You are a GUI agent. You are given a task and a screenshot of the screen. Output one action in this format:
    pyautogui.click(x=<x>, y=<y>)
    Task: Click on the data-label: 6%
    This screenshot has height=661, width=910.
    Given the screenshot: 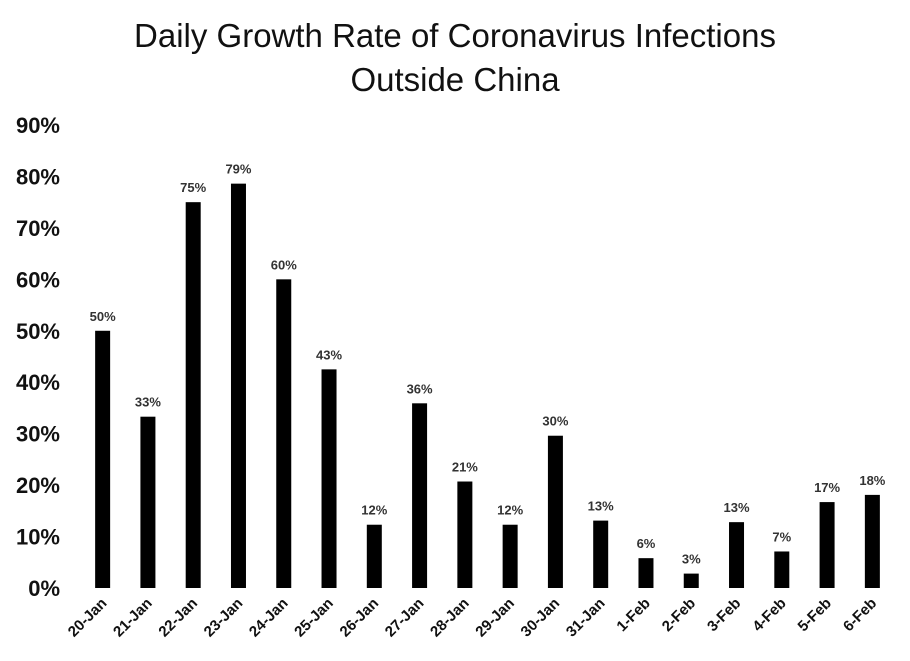 What is the action you would take?
    pyautogui.click(x=646, y=543)
    